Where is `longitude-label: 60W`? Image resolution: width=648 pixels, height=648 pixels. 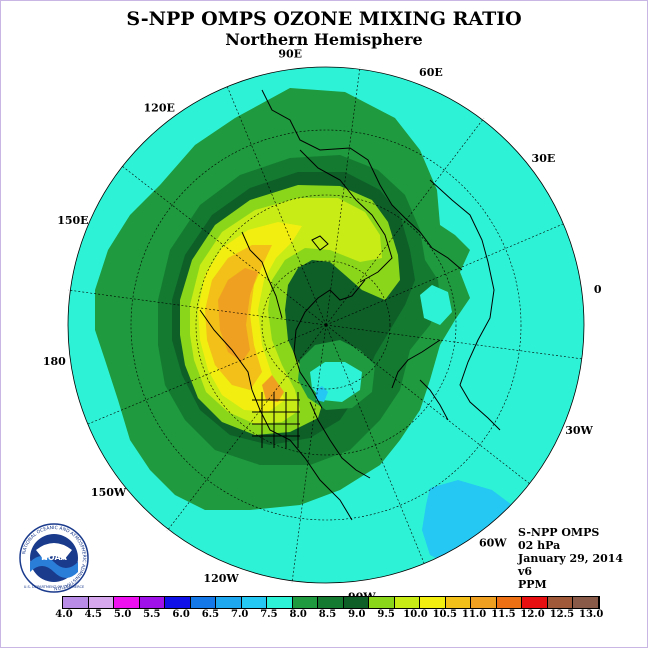
longitude-label: 60W is located at coordinates (493, 542).